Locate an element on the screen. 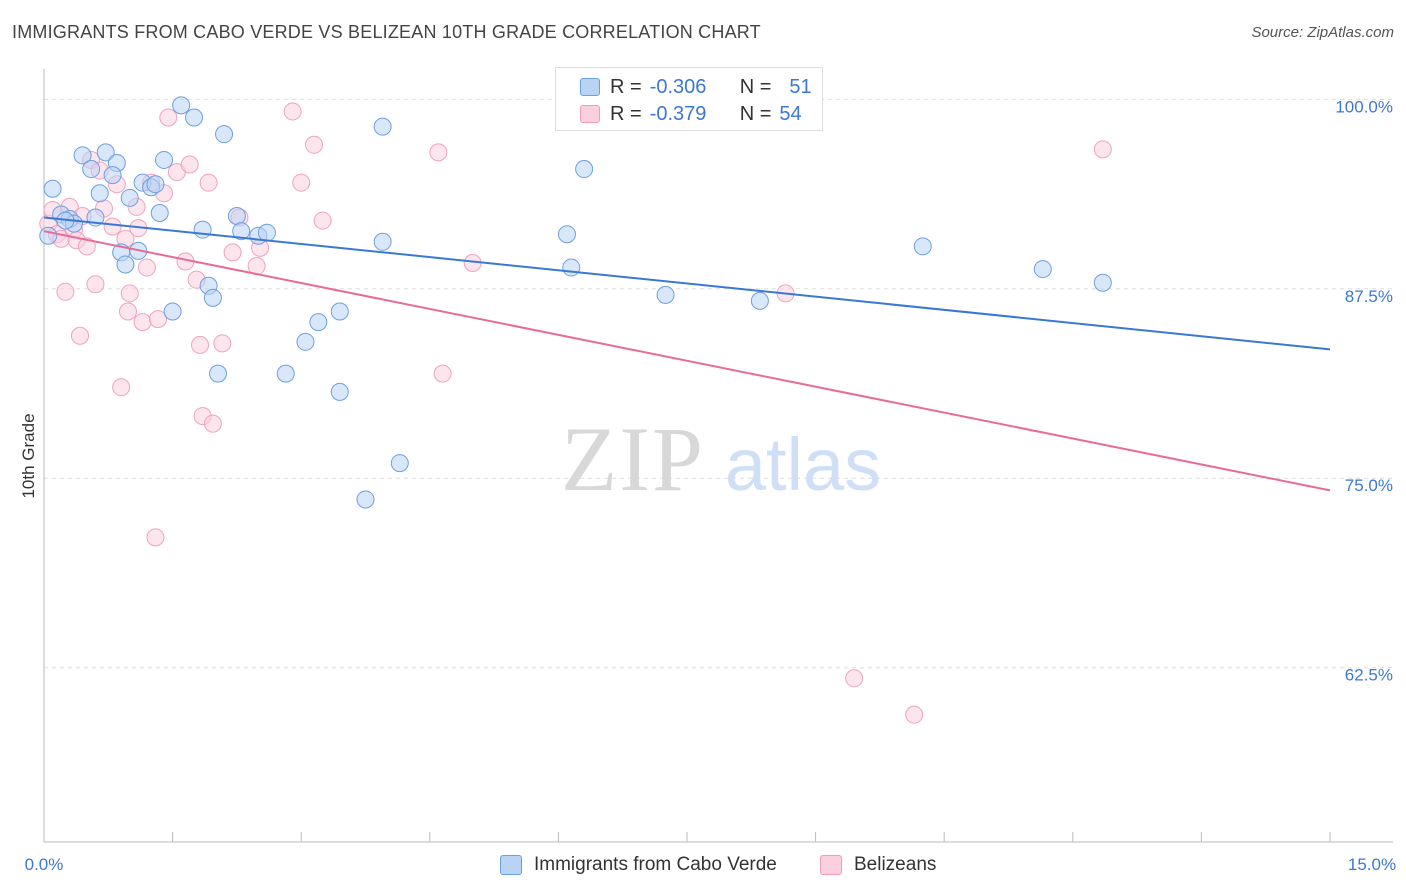  series-legend: Immigrants from Cabo Verde Belizeans is located at coordinates (703, 865).